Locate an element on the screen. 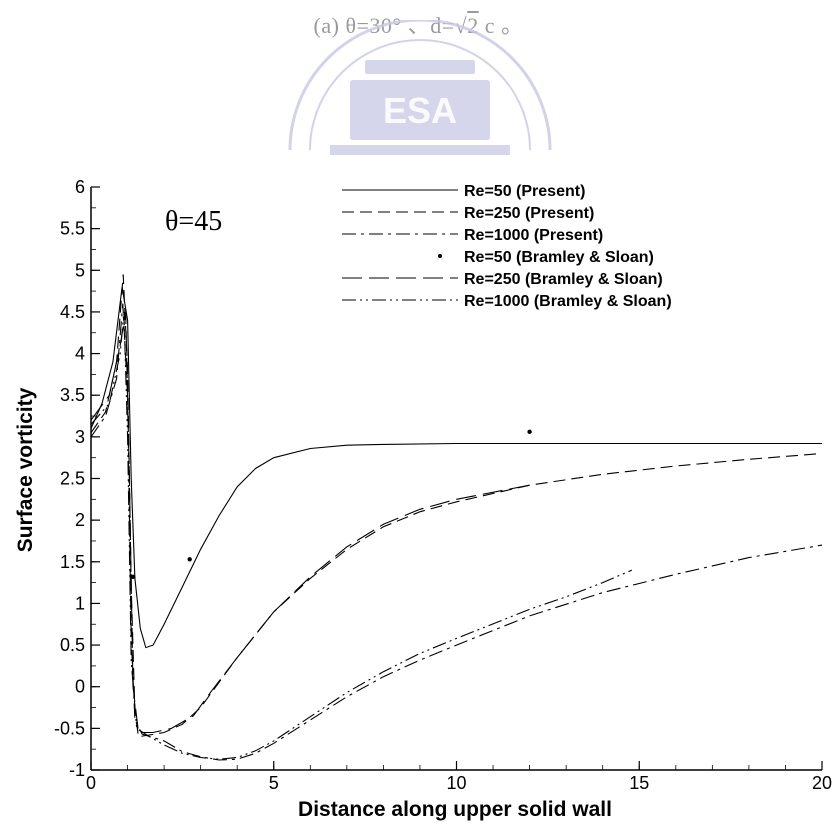  figure-caption: (a) θ=30° 、d=√2 c 。 is located at coordinates (418, 24).